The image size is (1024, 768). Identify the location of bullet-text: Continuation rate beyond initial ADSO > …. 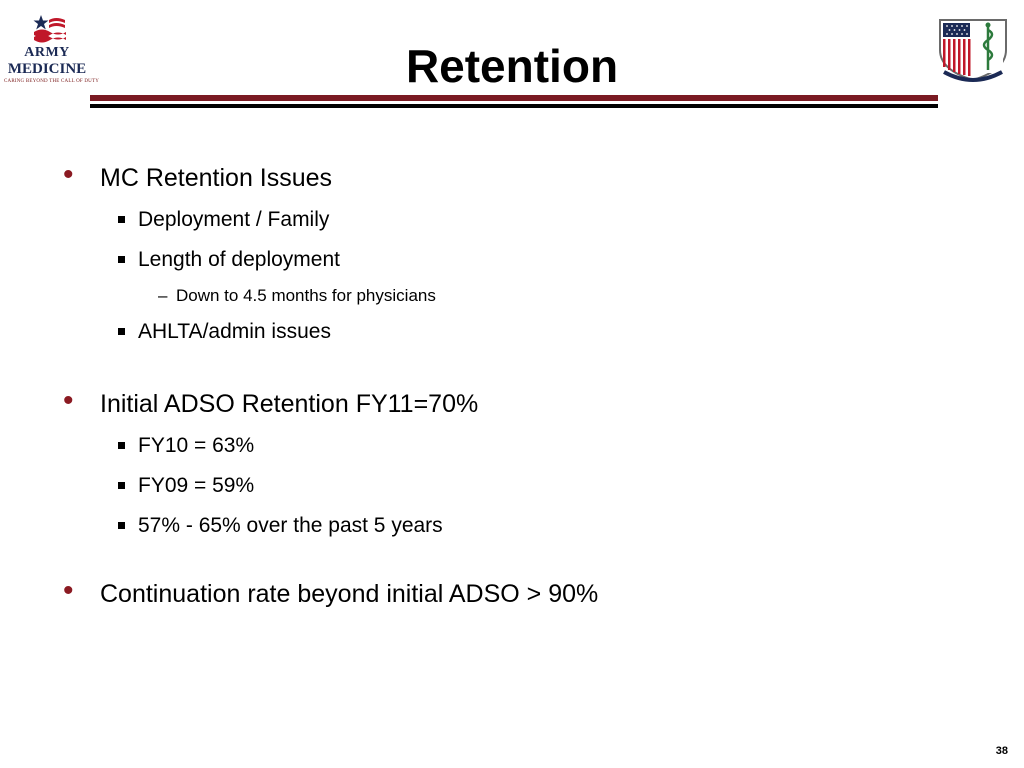
(349, 594).